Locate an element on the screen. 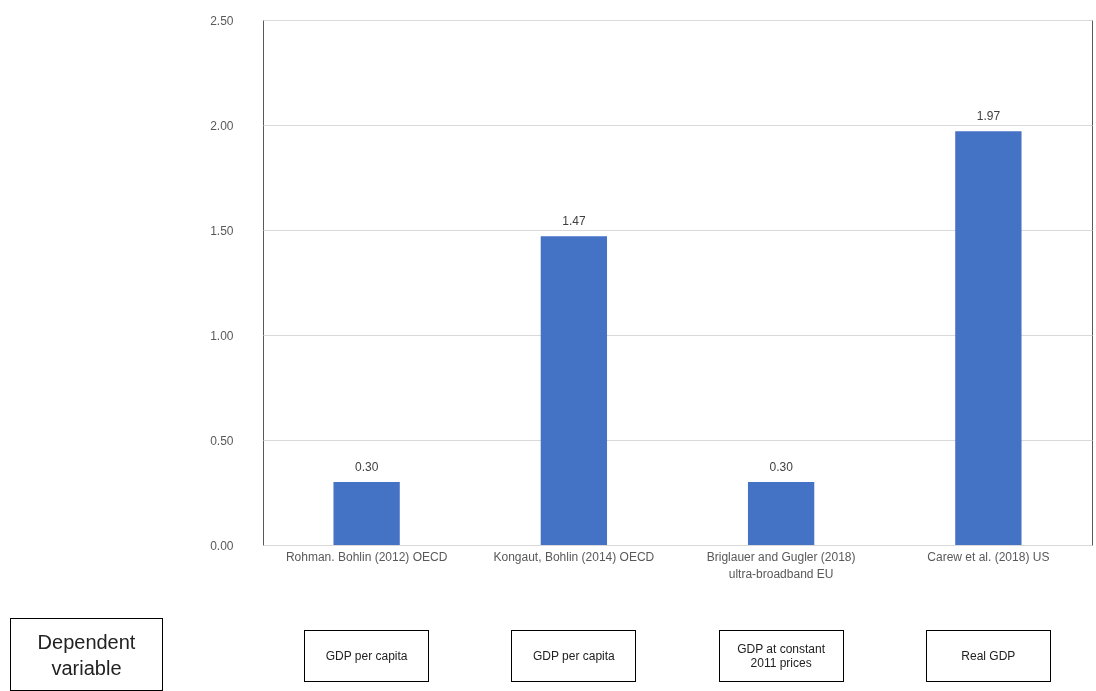 The width and height of the screenshot is (1096, 691). x-tick-label: Rohman. Bohlin (2012) OECD is located at coordinates (366, 556).